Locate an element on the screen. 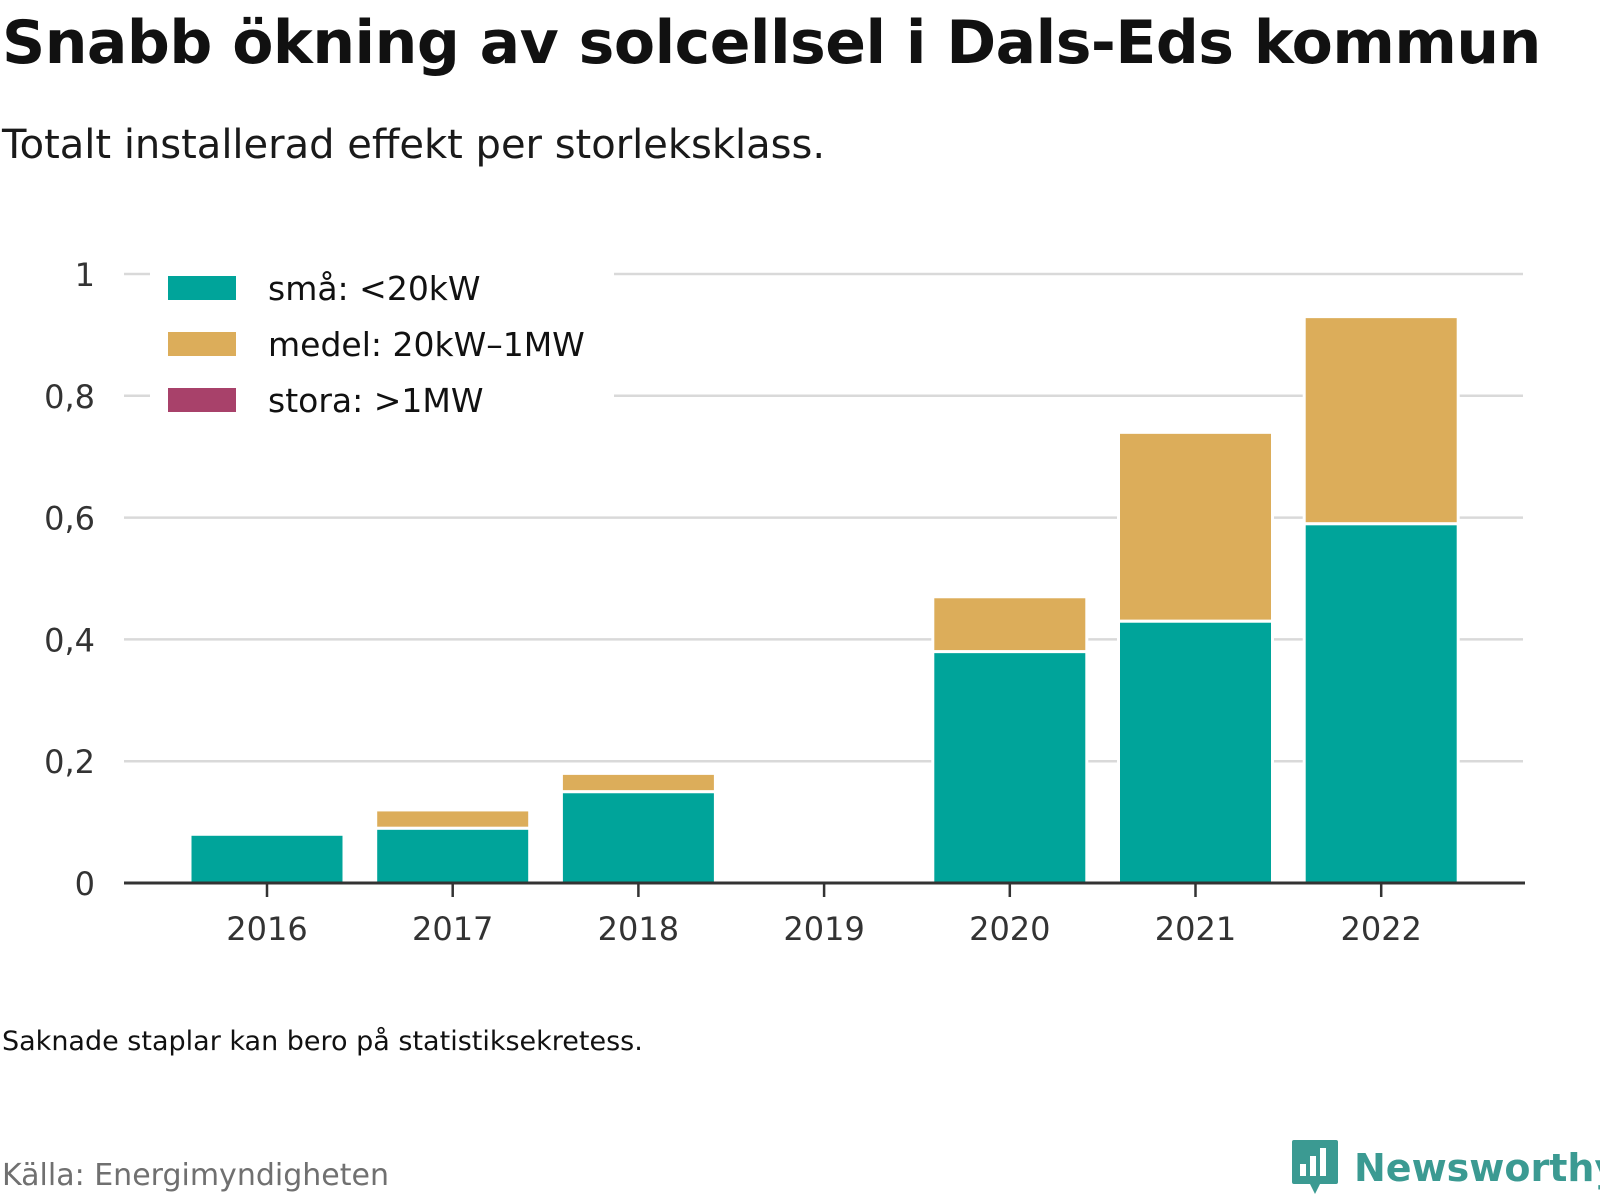  brand-name: Newsworthy is located at coordinates (1477, 1168).